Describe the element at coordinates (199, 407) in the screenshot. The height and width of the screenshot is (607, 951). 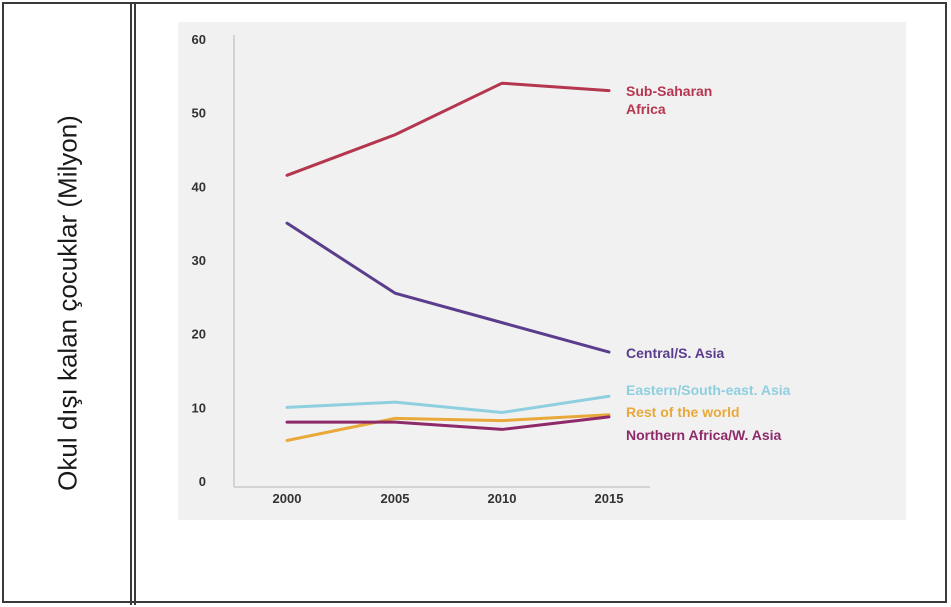
I see `y-tick-label: 10` at that location.